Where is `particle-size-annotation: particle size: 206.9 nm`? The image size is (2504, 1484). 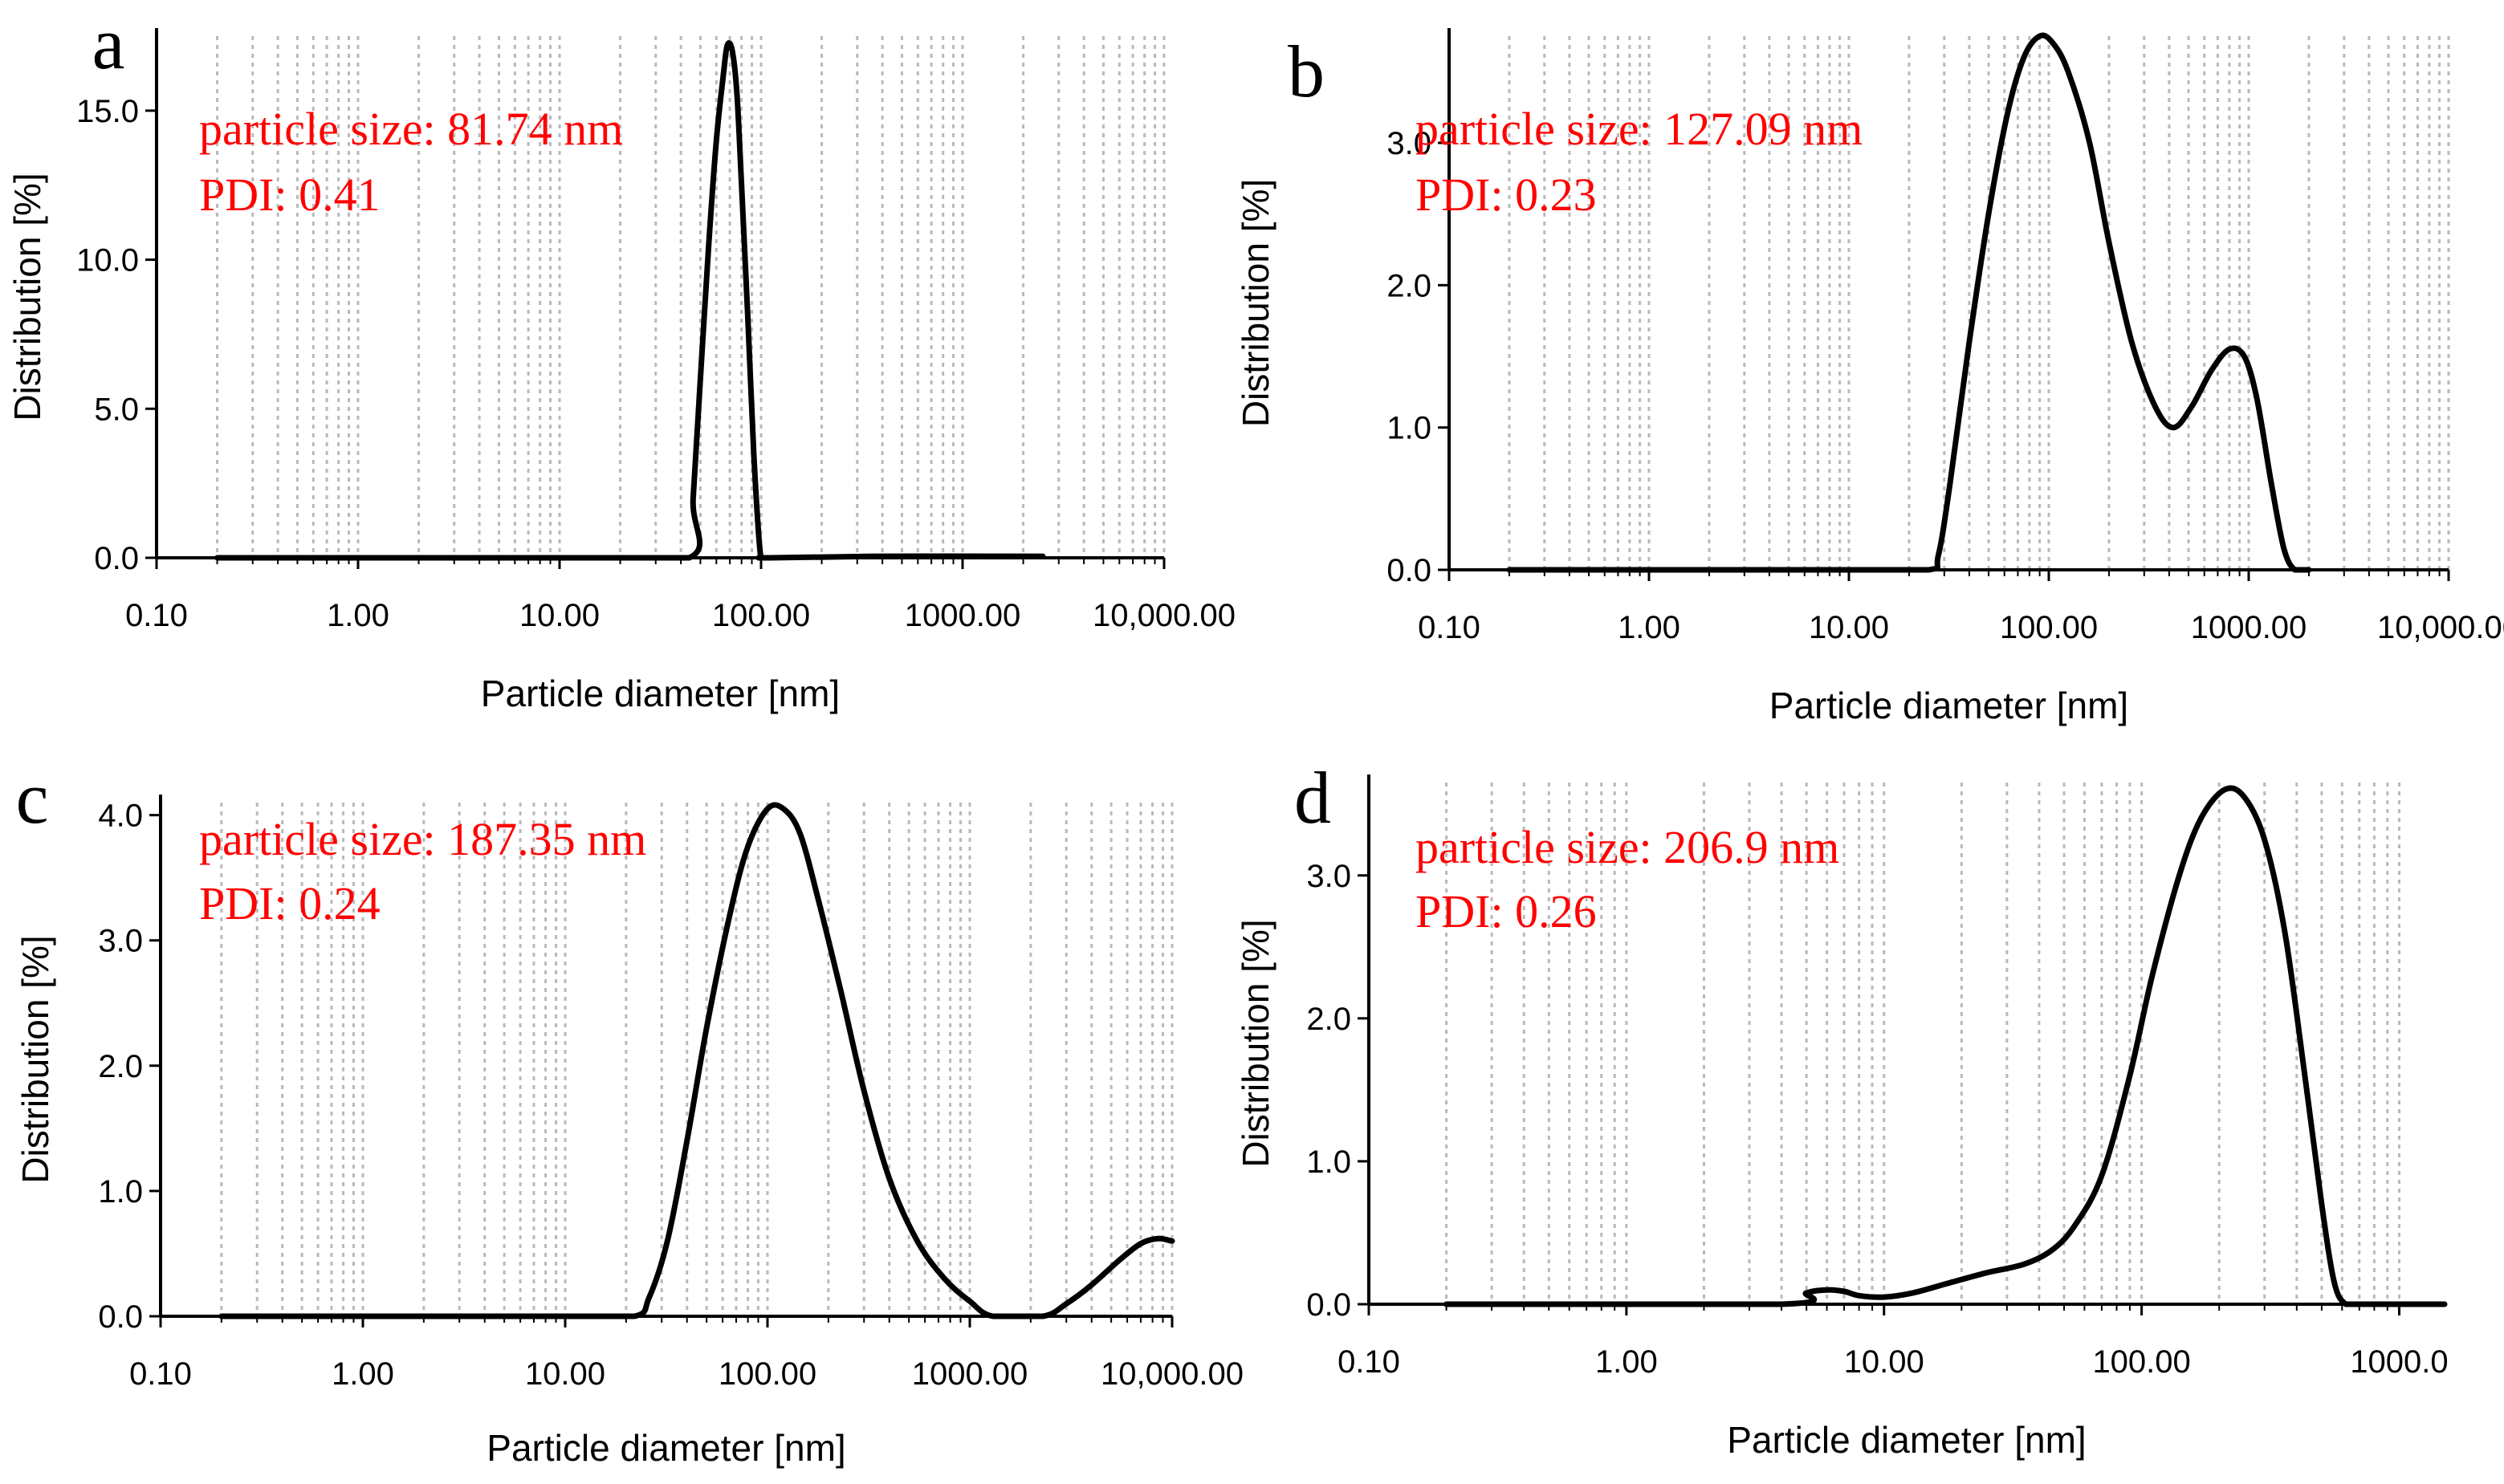 particle-size-annotation: particle size: 206.9 nm is located at coordinates (1627, 847).